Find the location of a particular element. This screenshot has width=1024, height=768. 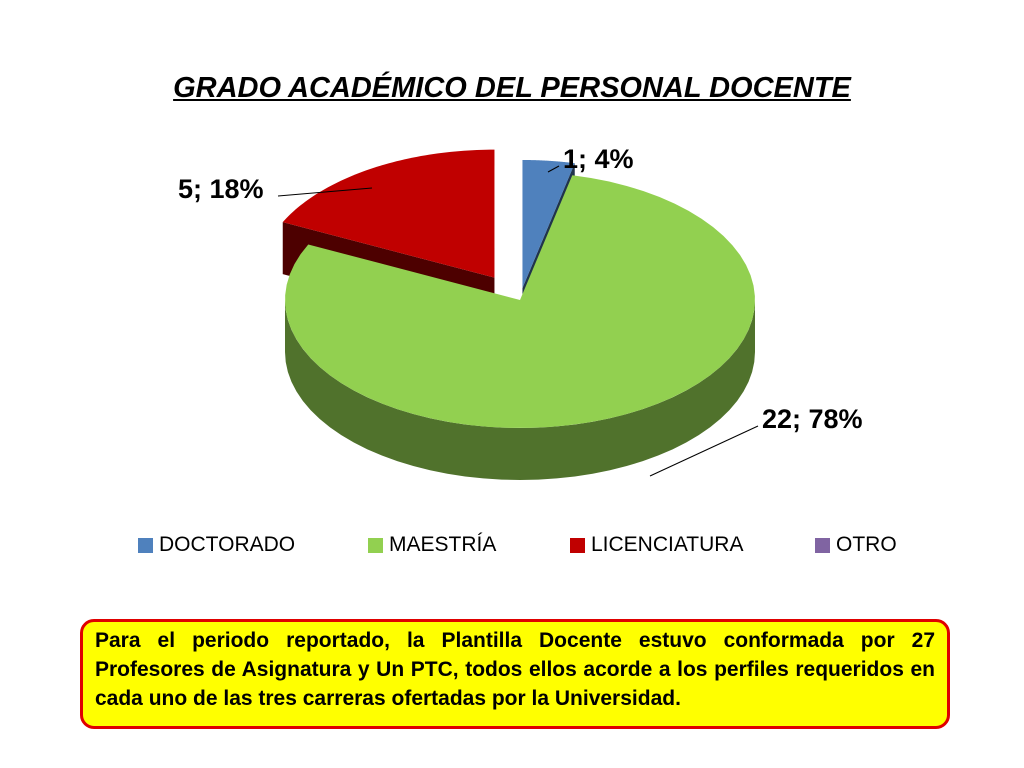

pie-slice-doctorado is located at coordinates (548, 223).